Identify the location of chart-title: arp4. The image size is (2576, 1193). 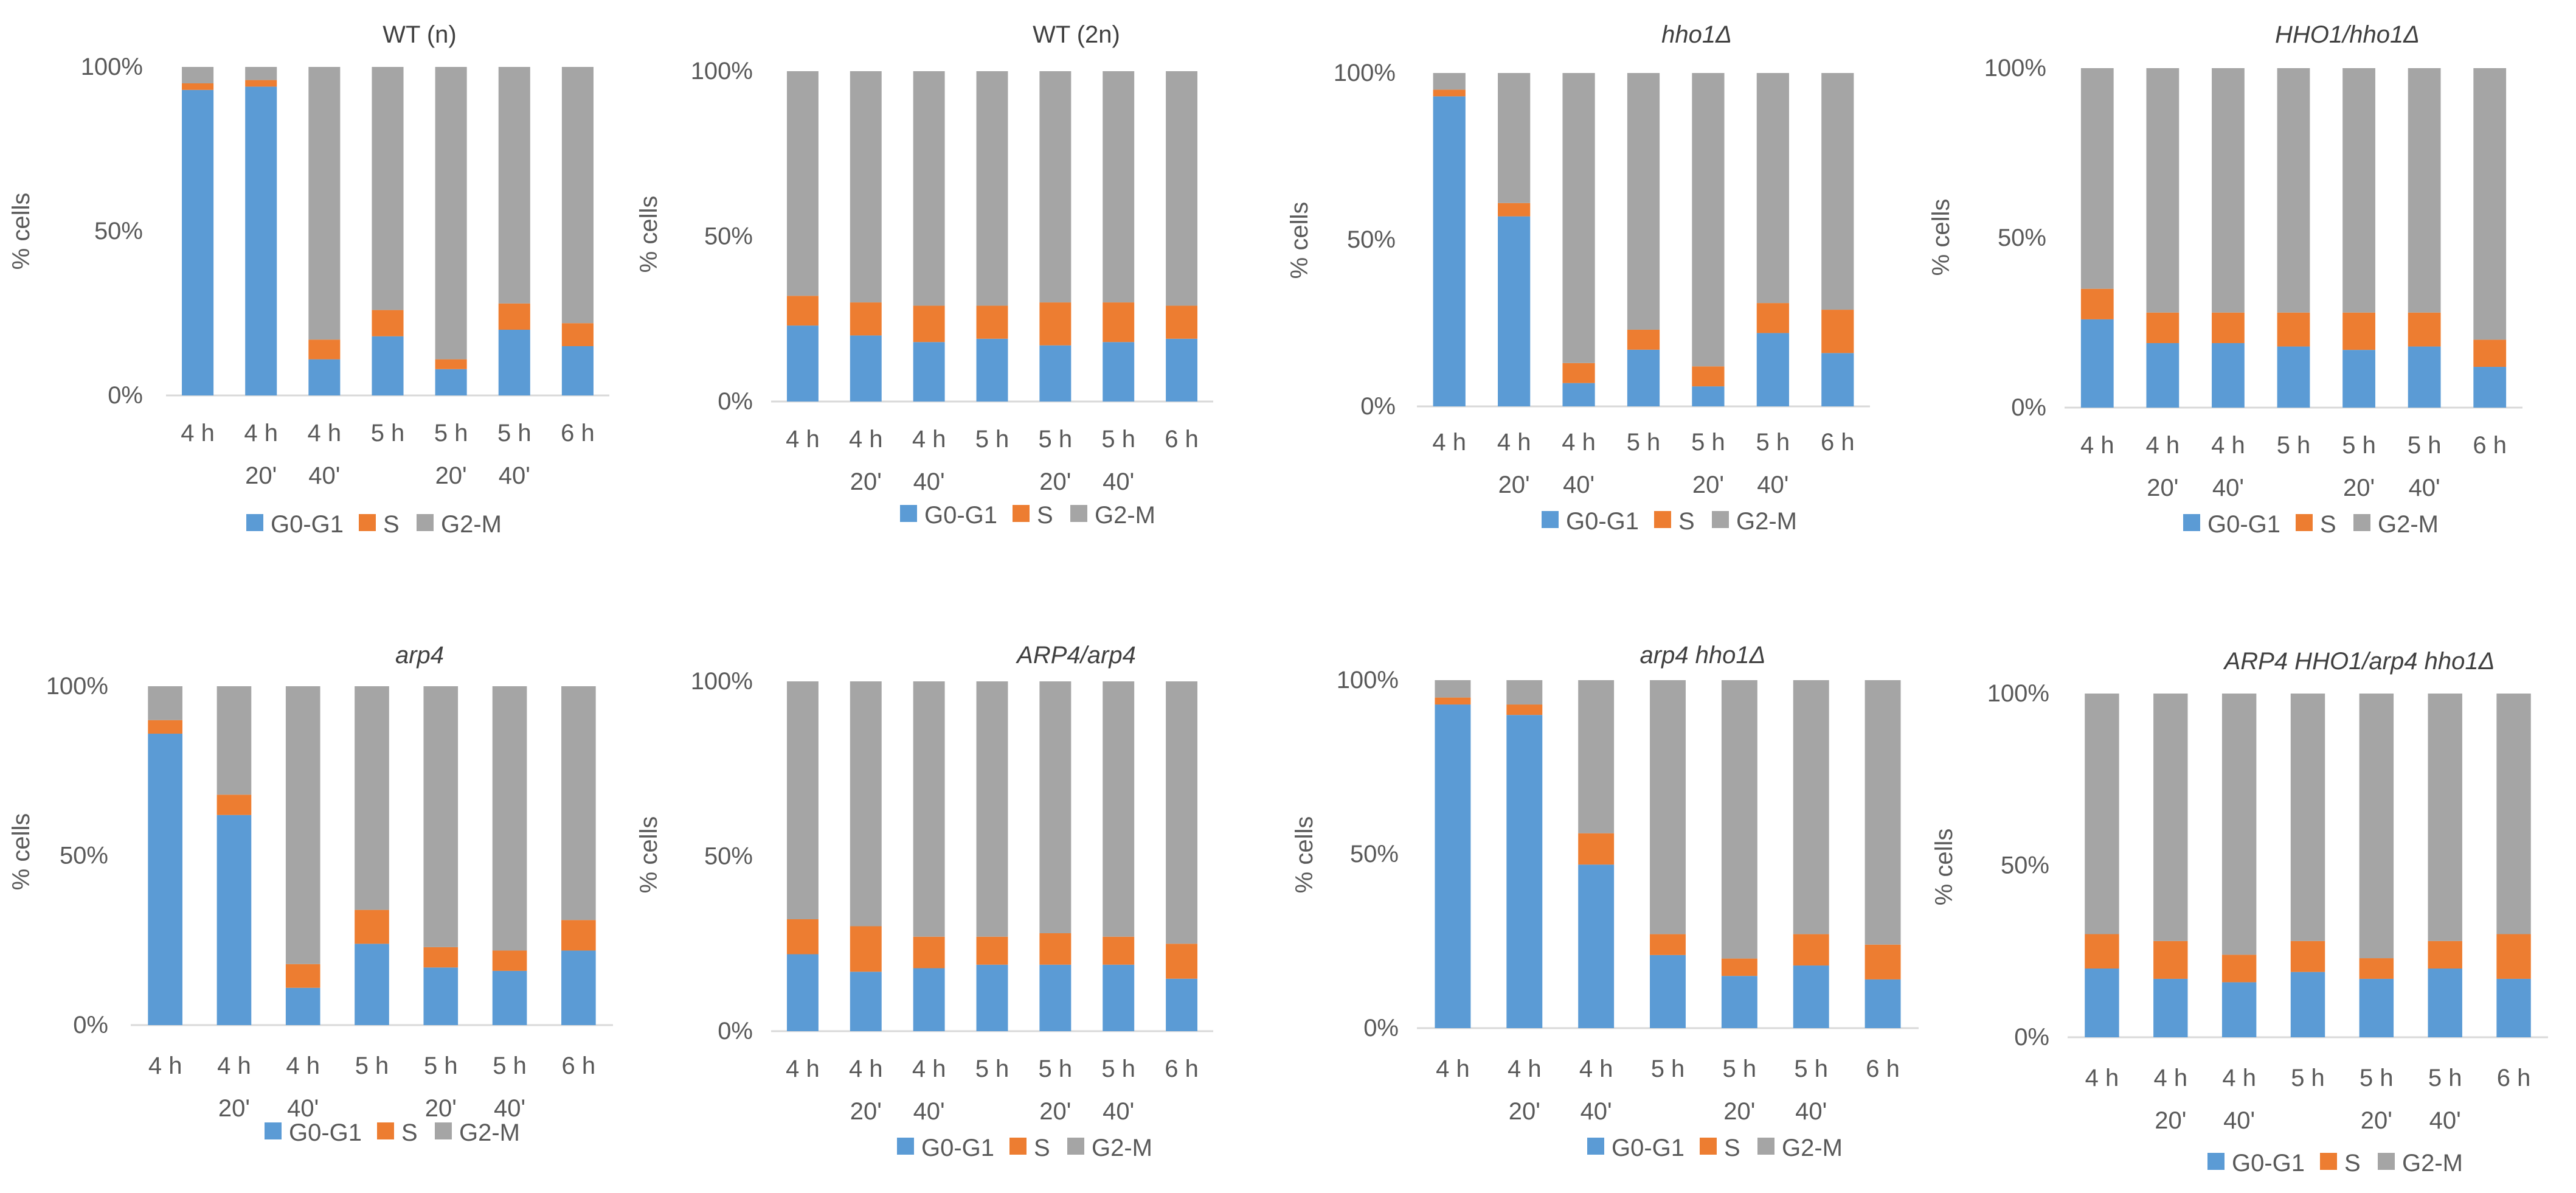
(419, 655).